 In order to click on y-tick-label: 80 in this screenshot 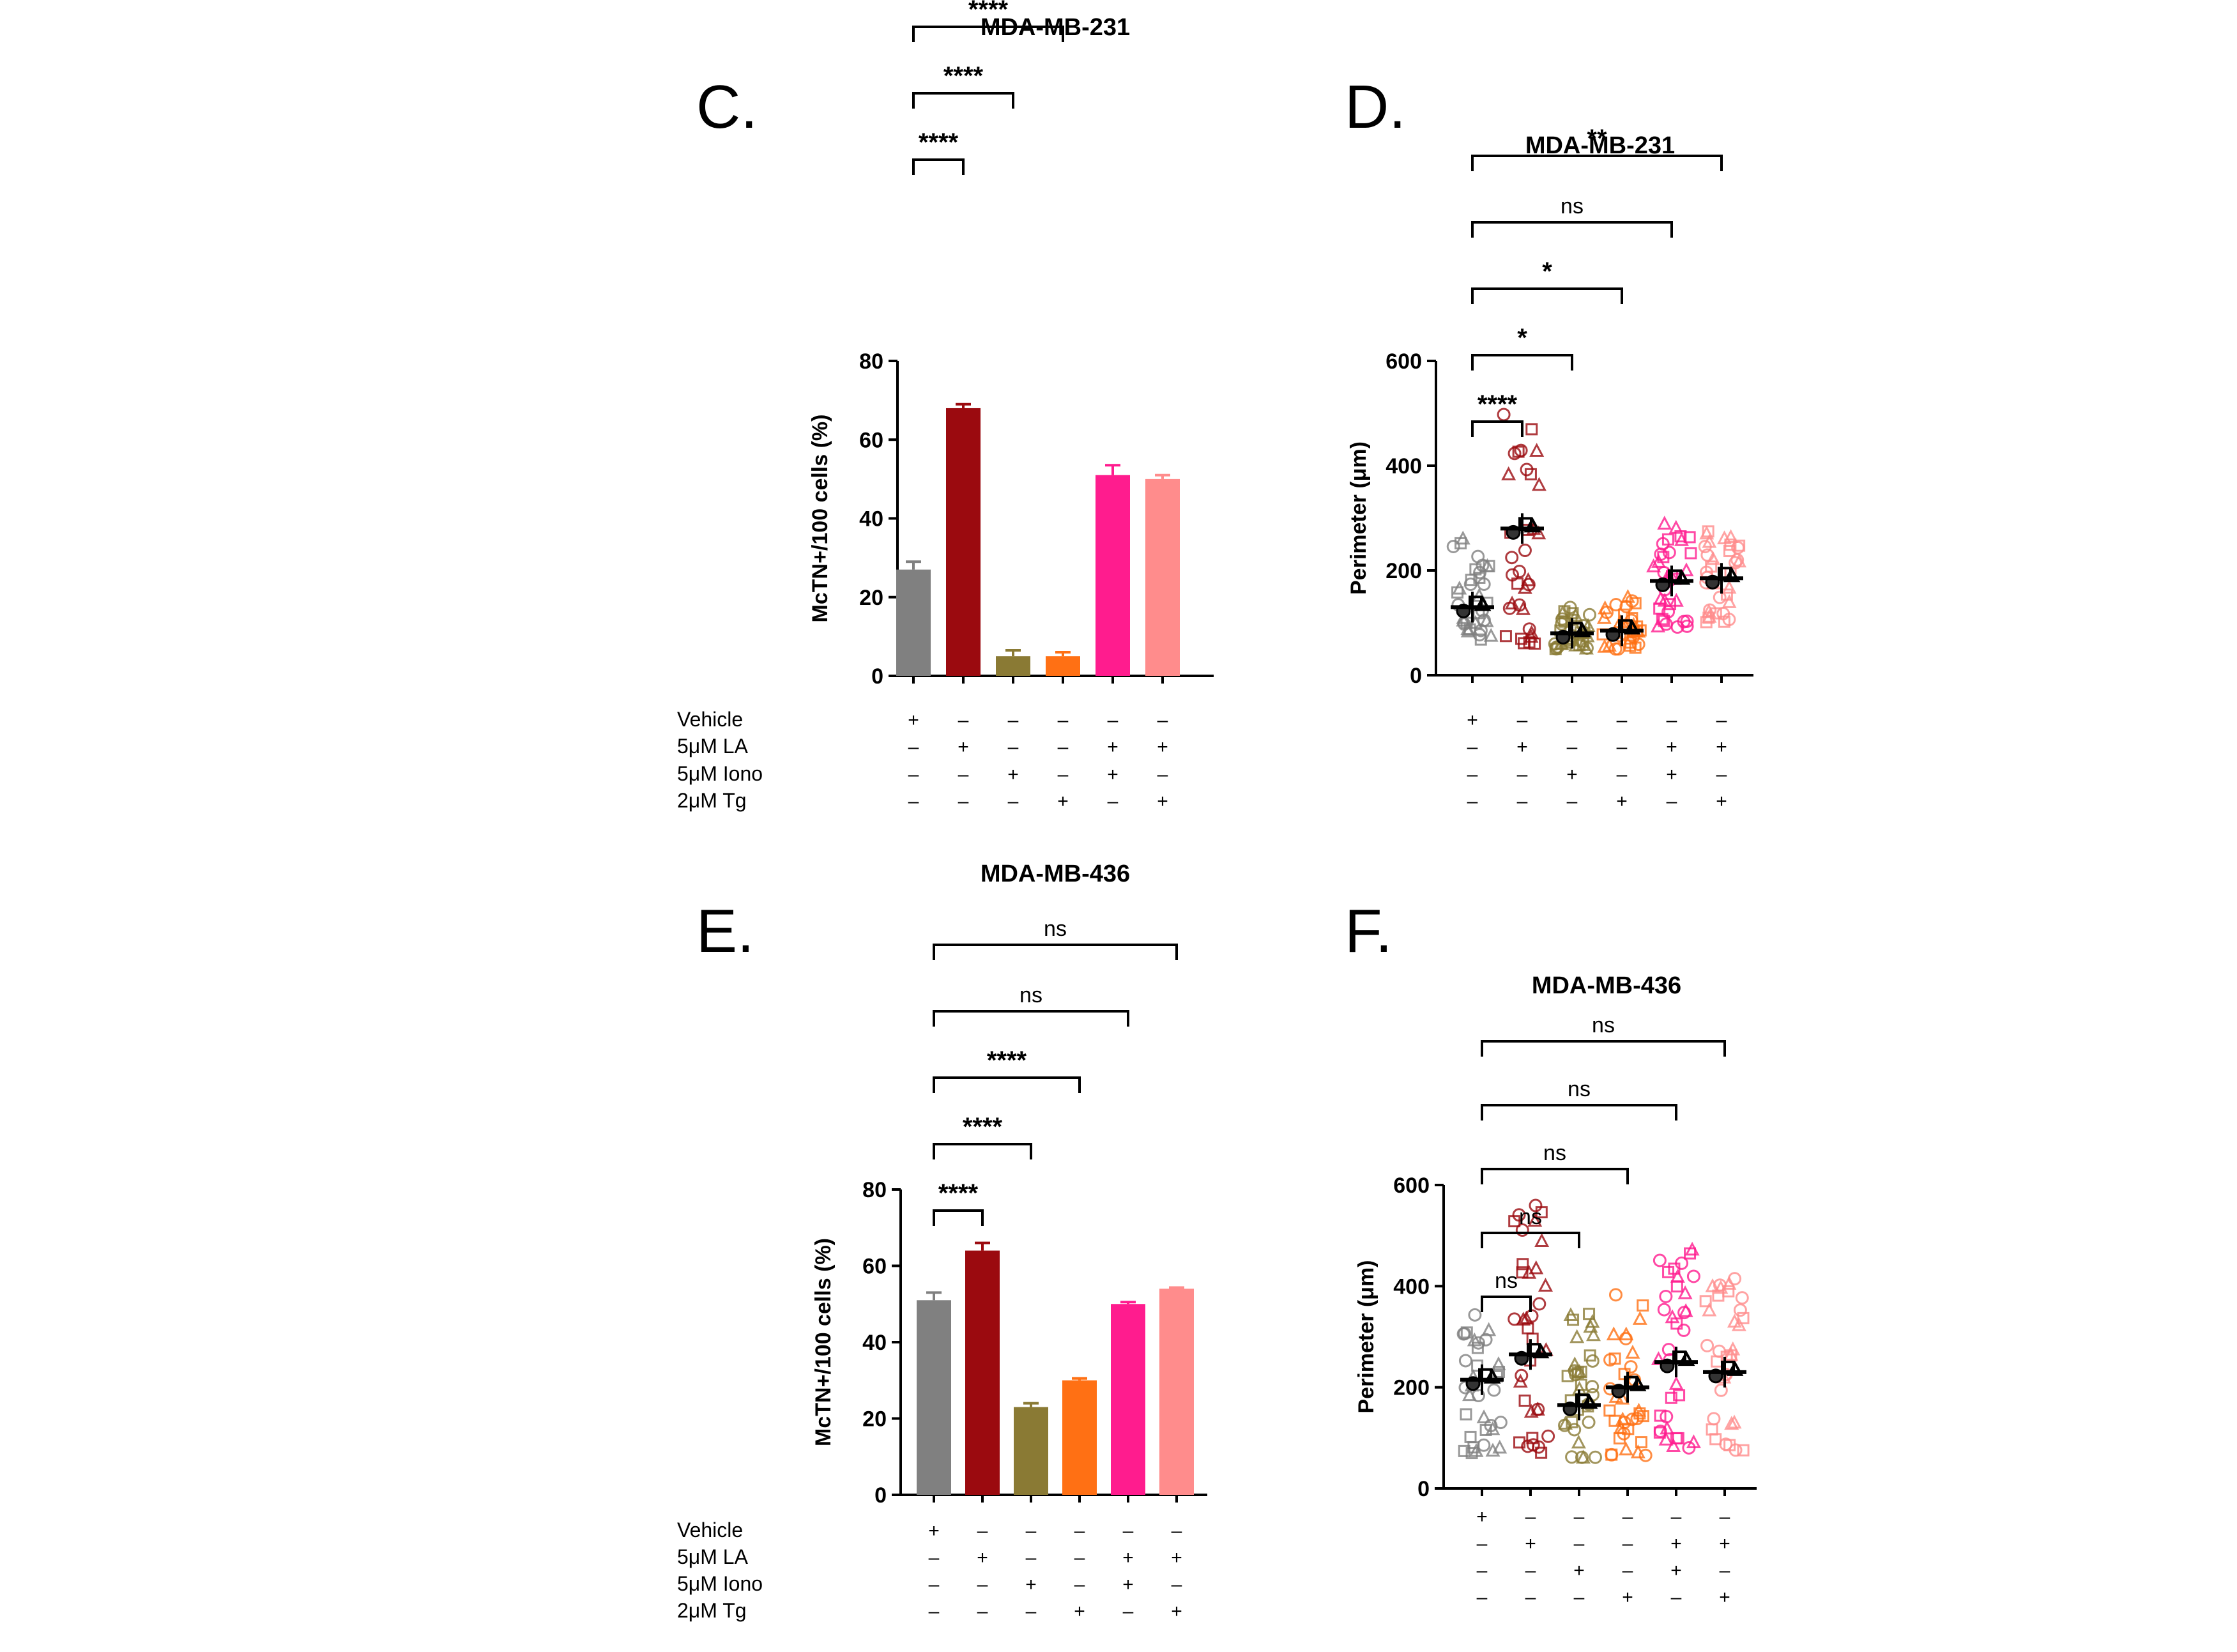, I will do `click(871, 361)`.